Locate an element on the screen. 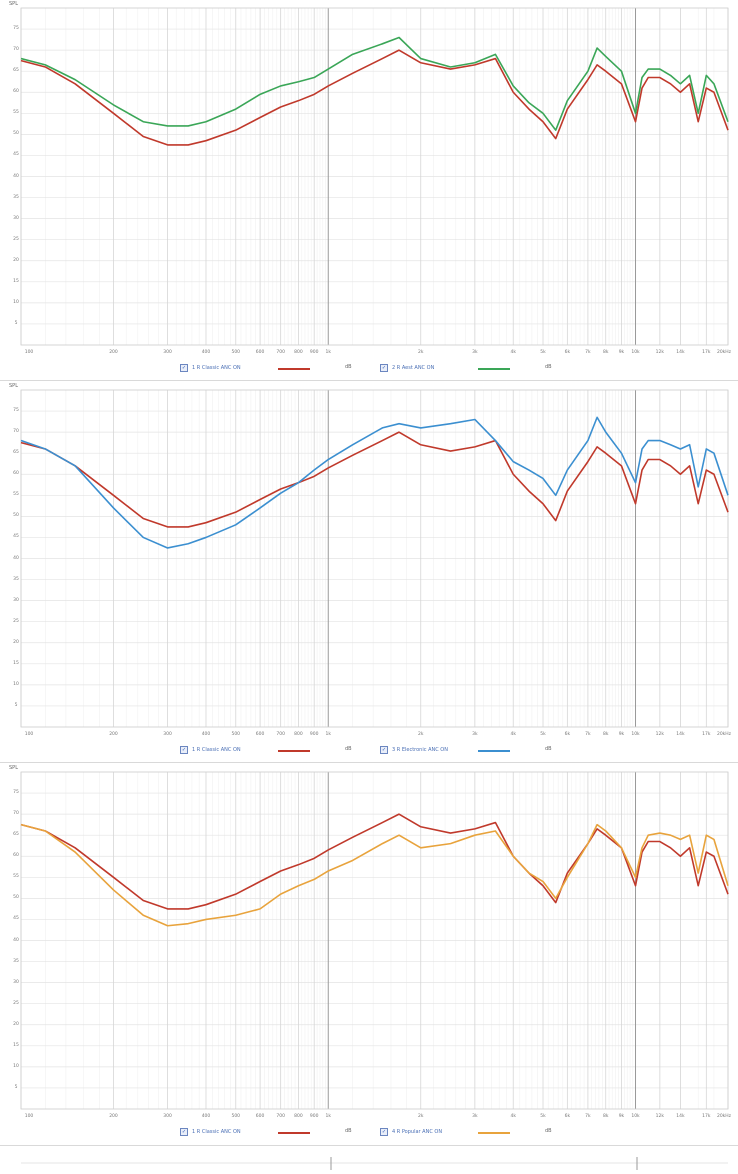 The image size is (738, 1174). x-tick-label: 14k is located at coordinates (680, 352).